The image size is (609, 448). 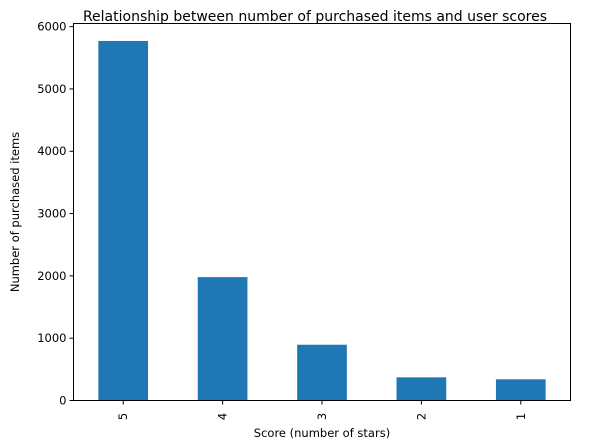 I want to click on x-axis-label: Score (number of stars), so click(x=322, y=433).